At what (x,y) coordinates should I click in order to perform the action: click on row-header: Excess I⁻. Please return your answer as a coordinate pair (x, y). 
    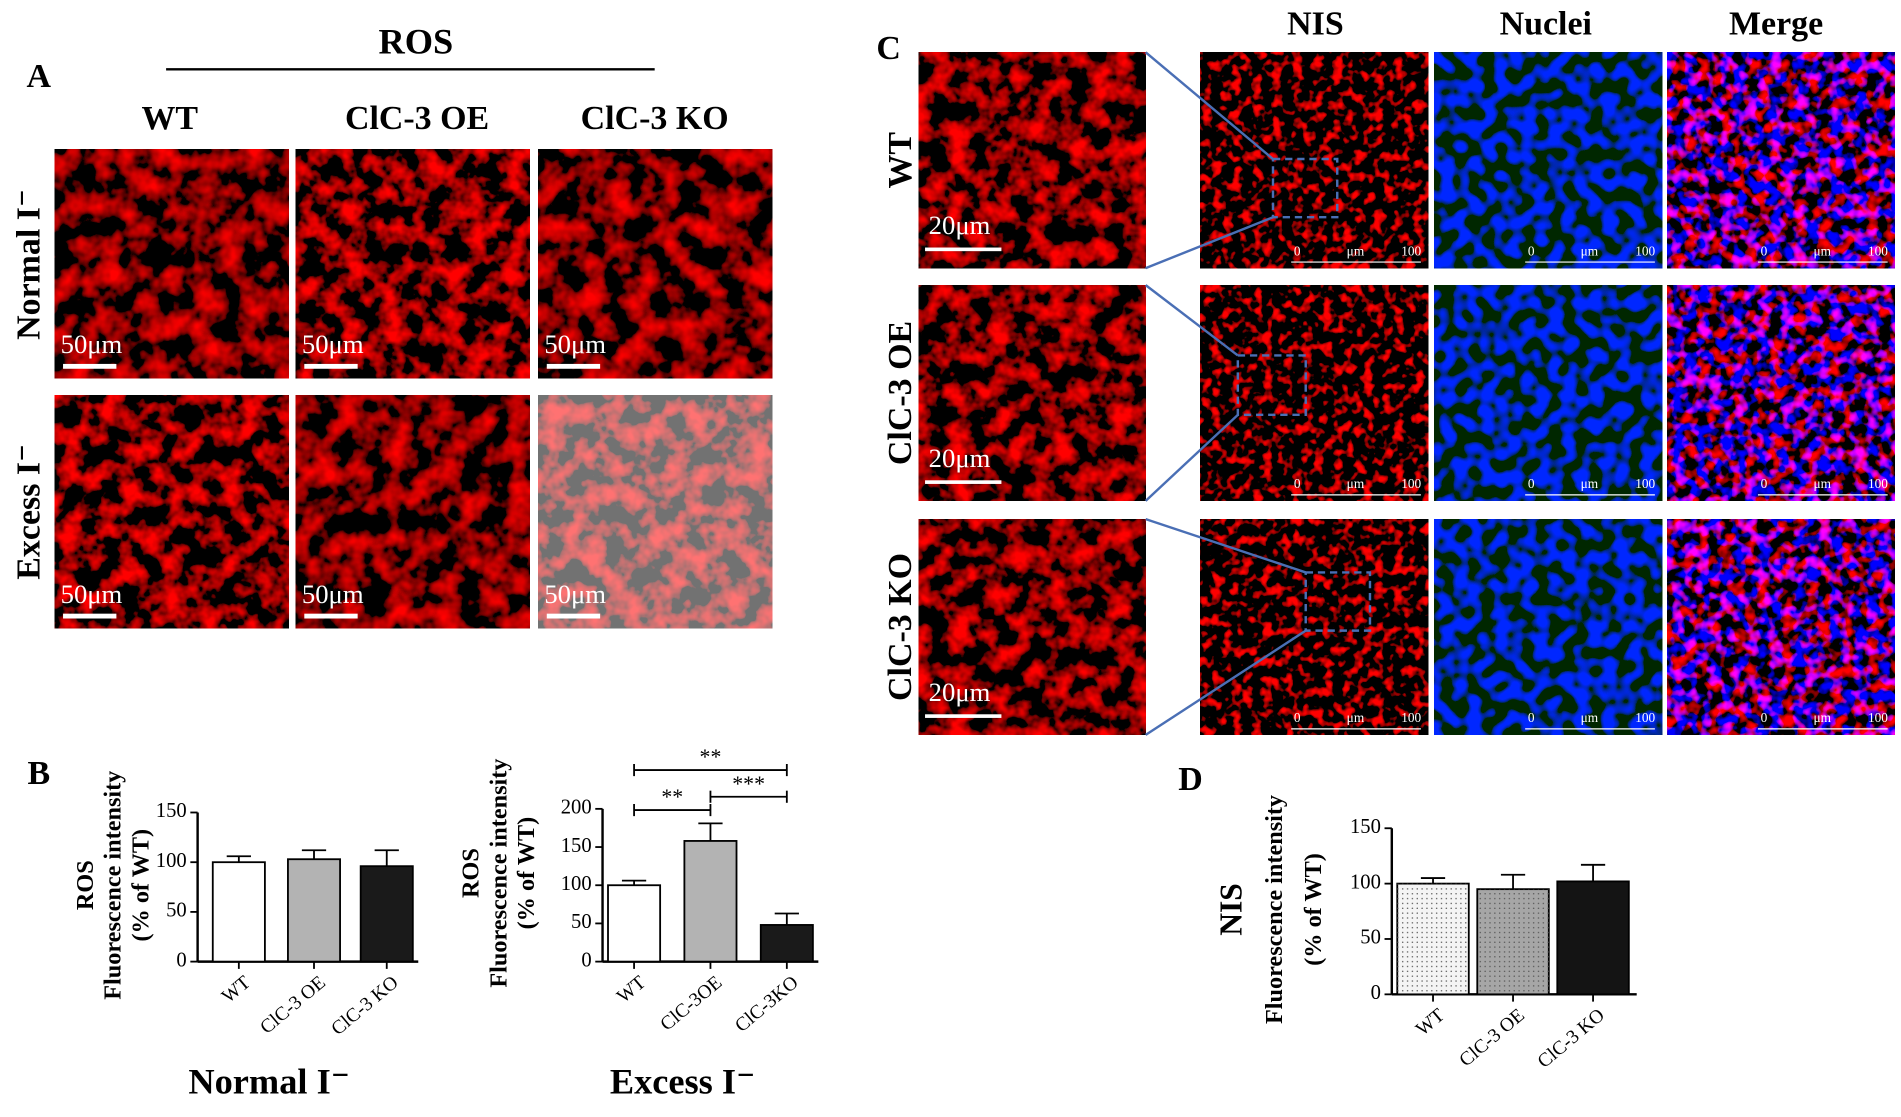
    Looking at the image, I should click on (28, 512).